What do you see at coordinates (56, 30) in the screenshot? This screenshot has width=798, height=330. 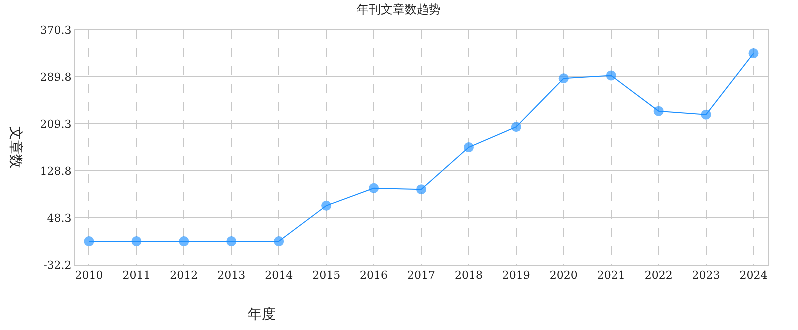 I see `y-tick-label: 370.3` at bounding box center [56, 30].